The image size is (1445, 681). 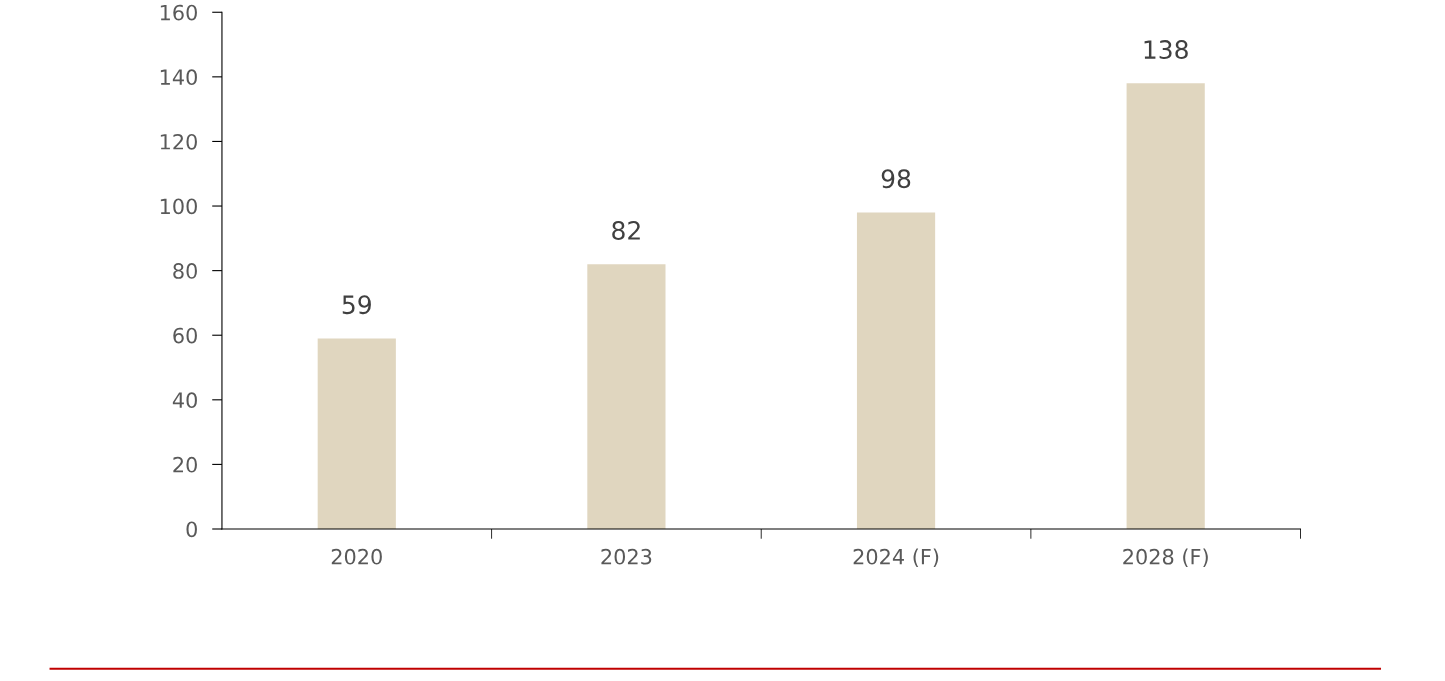 What do you see at coordinates (356, 556) in the screenshot?
I see `x-tick-label: 2020` at bounding box center [356, 556].